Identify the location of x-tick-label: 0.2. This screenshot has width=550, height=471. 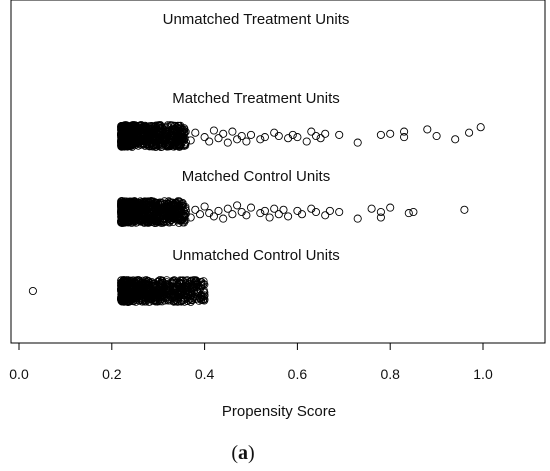
(112, 374).